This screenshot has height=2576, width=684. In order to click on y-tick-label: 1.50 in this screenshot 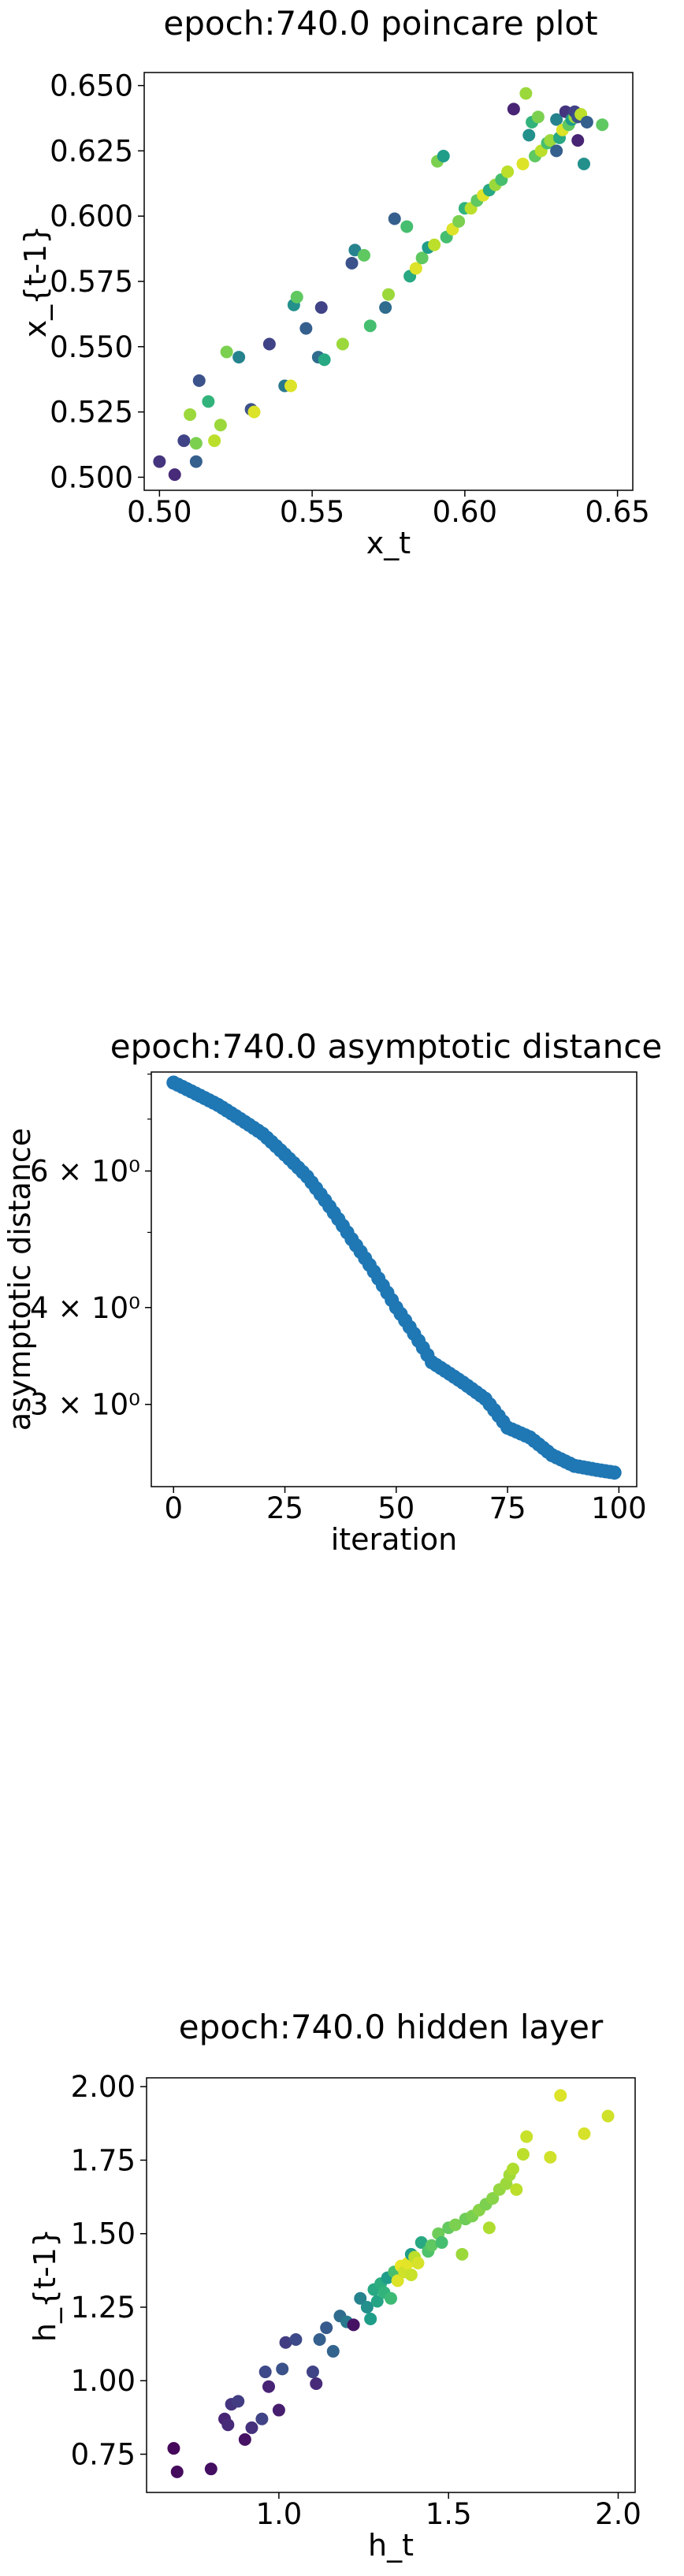, I will do `click(104, 2234)`.